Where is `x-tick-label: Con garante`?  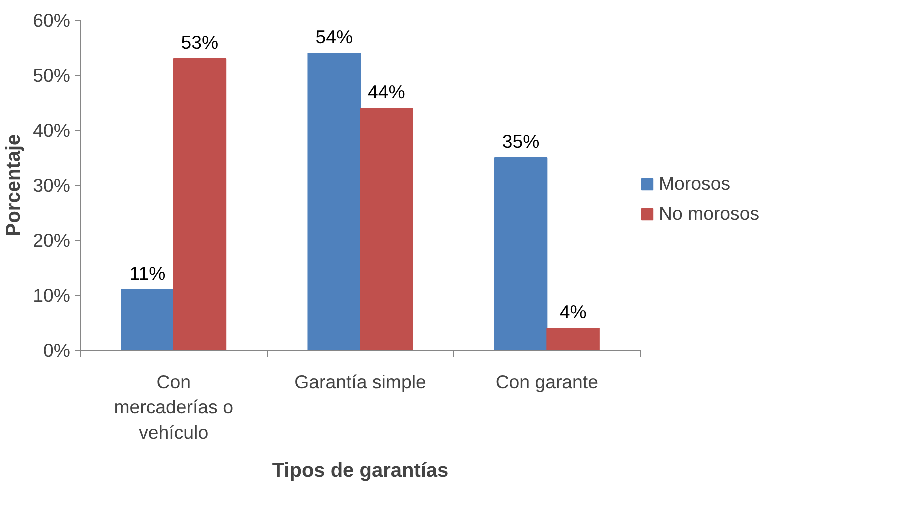 x-tick-label: Con garante is located at coordinates (547, 382).